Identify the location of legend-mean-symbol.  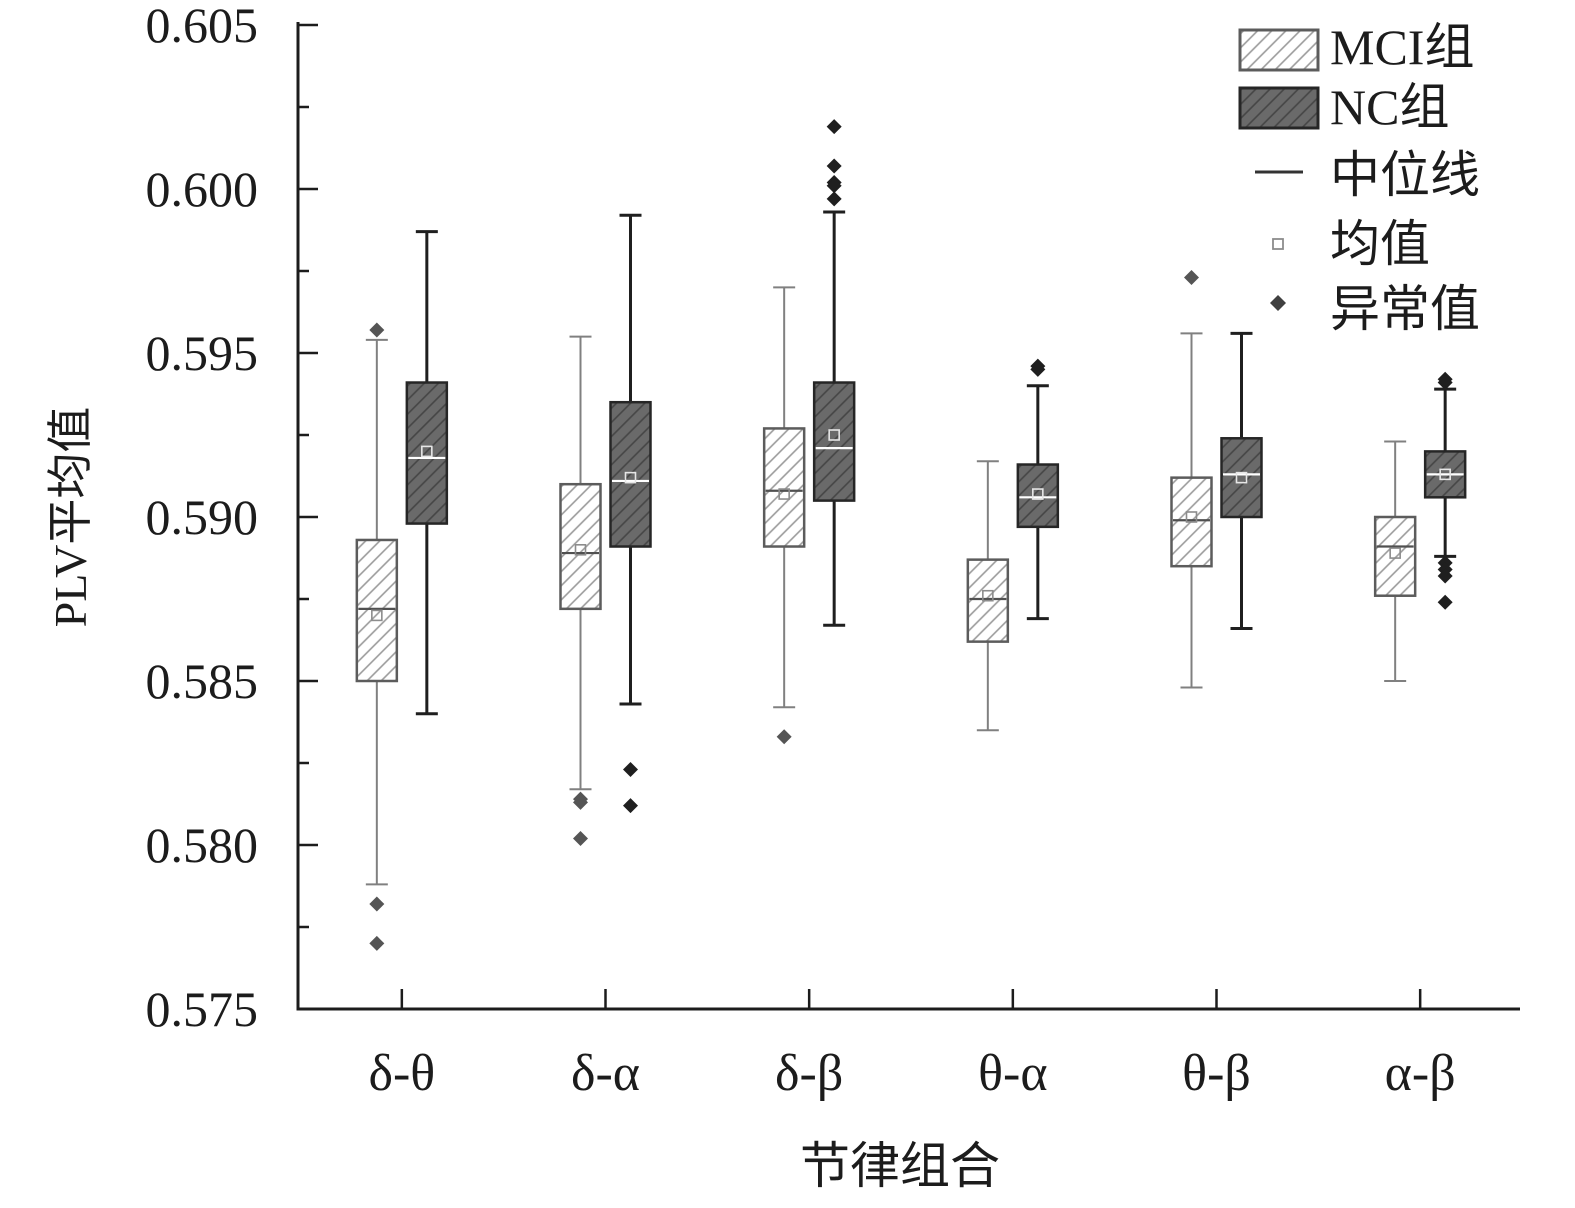
(1278, 244).